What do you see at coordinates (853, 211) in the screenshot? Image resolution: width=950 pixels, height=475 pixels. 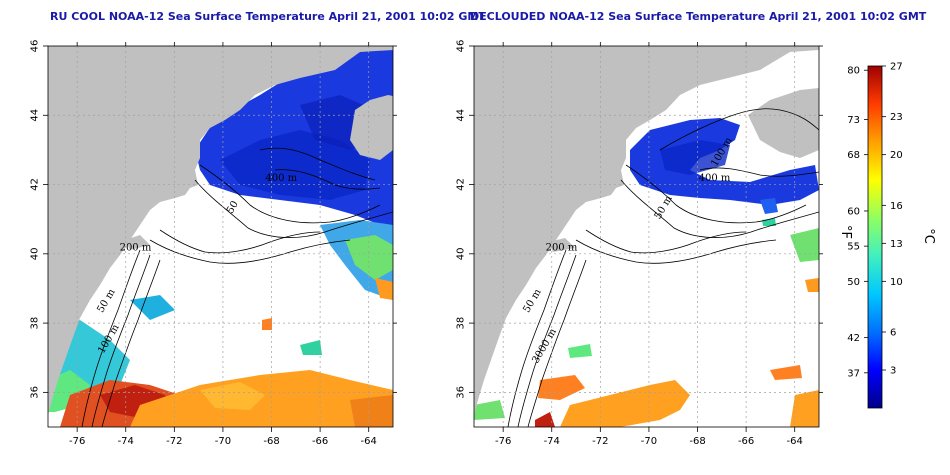 I see `fahrenheit-tick-label: 60` at bounding box center [853, 211].